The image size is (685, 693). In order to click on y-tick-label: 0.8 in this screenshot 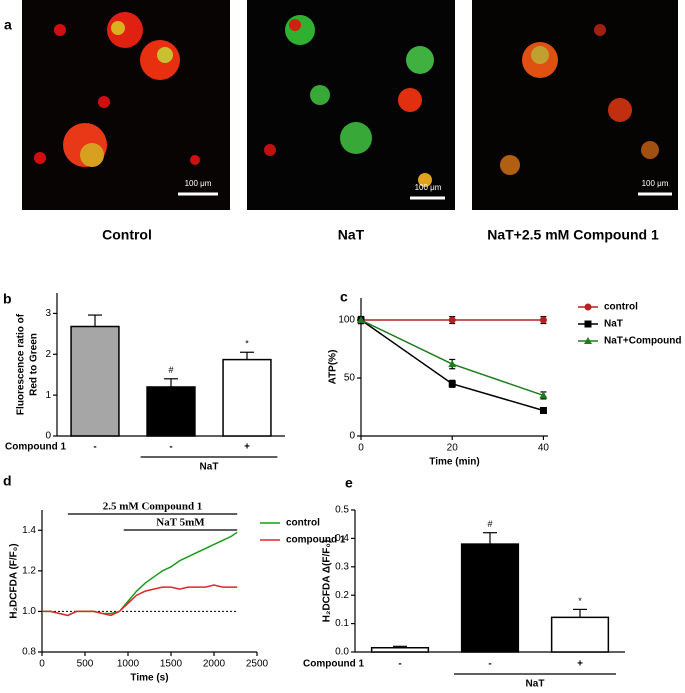, I will do `click(29, 652)`.